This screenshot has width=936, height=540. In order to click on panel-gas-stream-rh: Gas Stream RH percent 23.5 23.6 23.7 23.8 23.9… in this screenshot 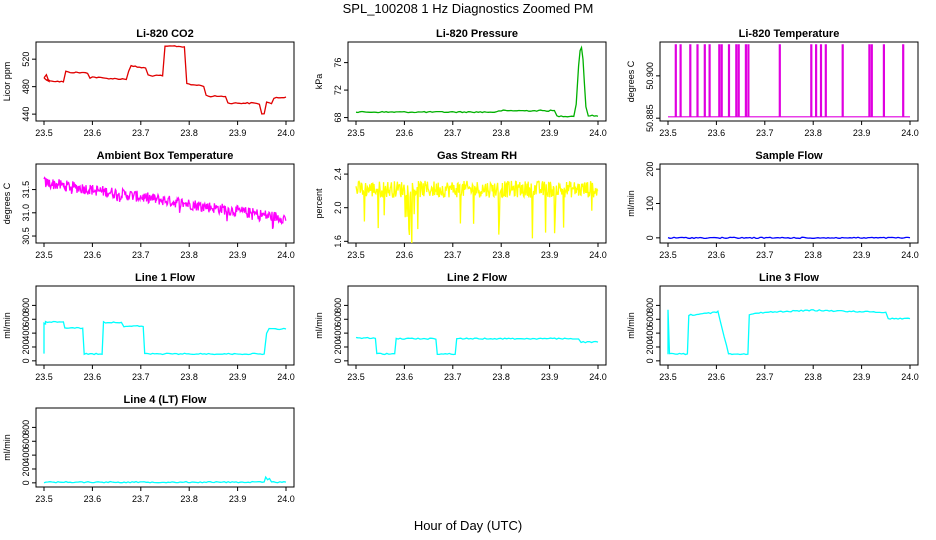, I will do `click(460, 205)`.